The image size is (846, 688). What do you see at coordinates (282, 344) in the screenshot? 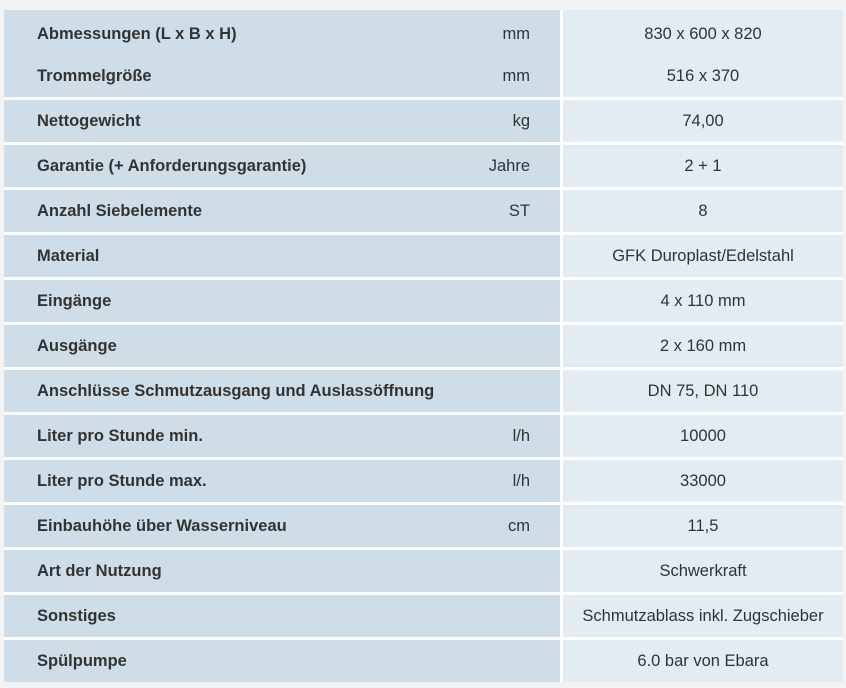
I see `spec-label-cell: Ausgänge` at bounding box center [282, 344].